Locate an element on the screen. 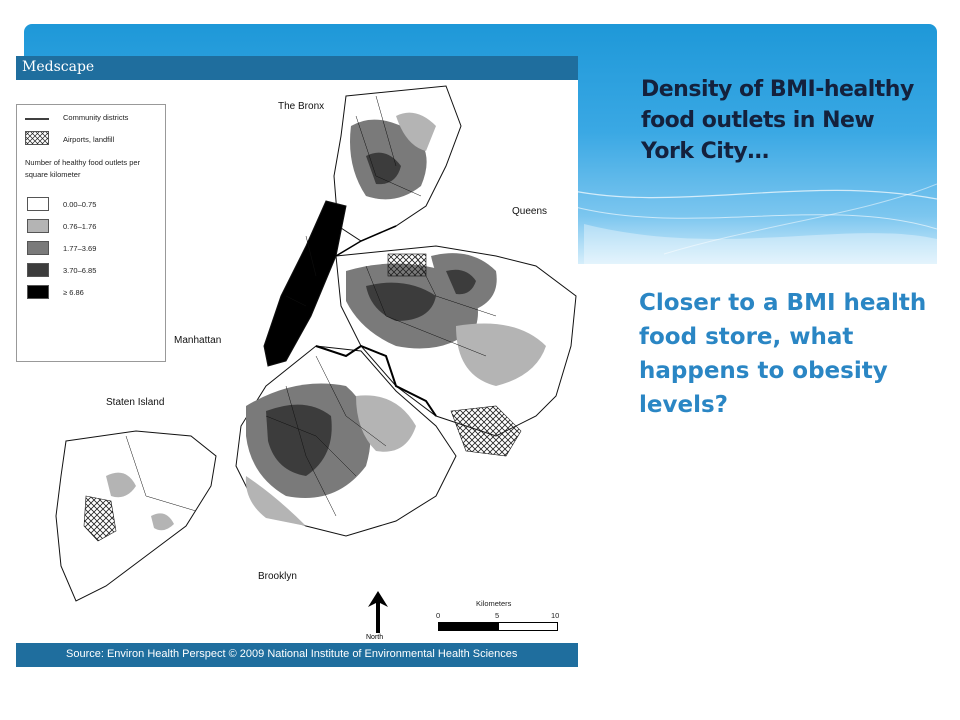  scale-title: Kilometers is located at coordinates (494, 603).